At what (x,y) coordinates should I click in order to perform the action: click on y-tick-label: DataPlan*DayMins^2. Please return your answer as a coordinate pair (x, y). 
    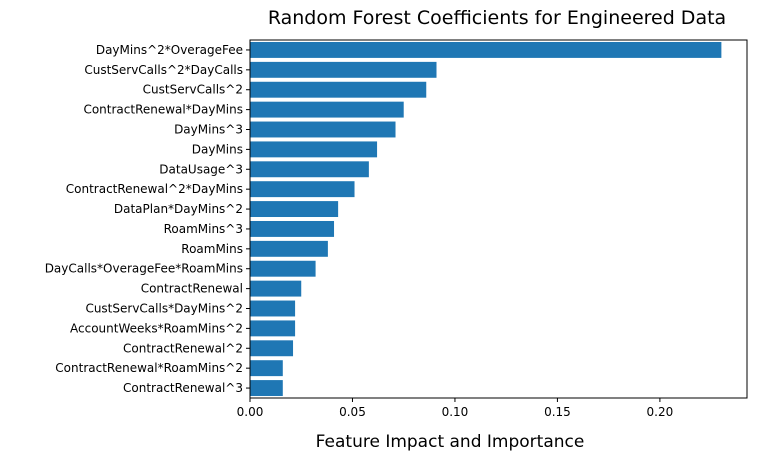
    Looking at the image, I should click on (178, 209).